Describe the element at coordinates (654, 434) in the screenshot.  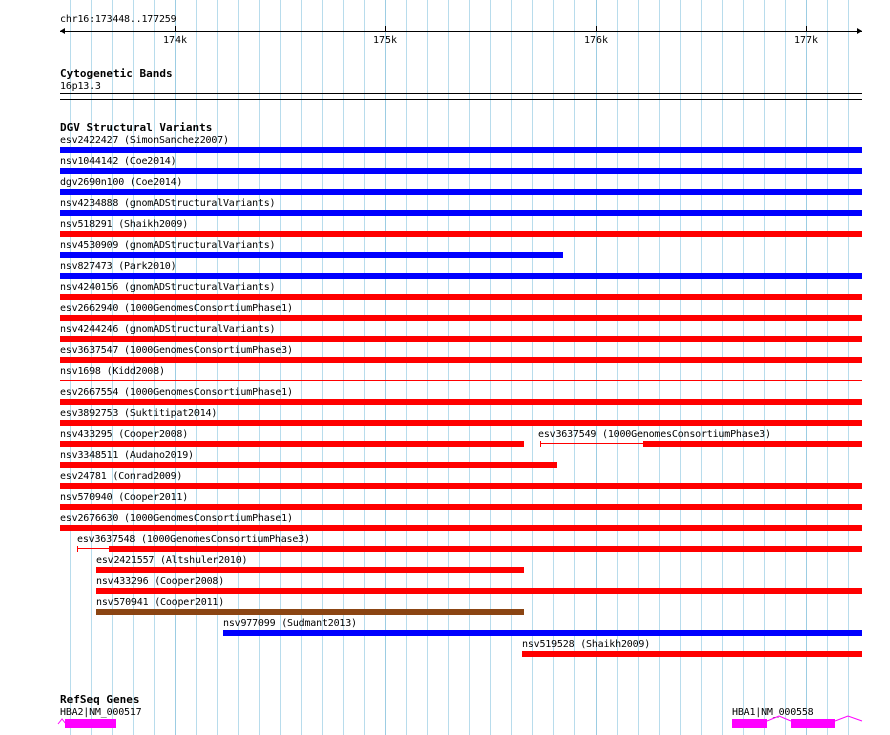
I see `variant-label: esv3637549 (1000GenomesConsortiumPhase3)` at that location.